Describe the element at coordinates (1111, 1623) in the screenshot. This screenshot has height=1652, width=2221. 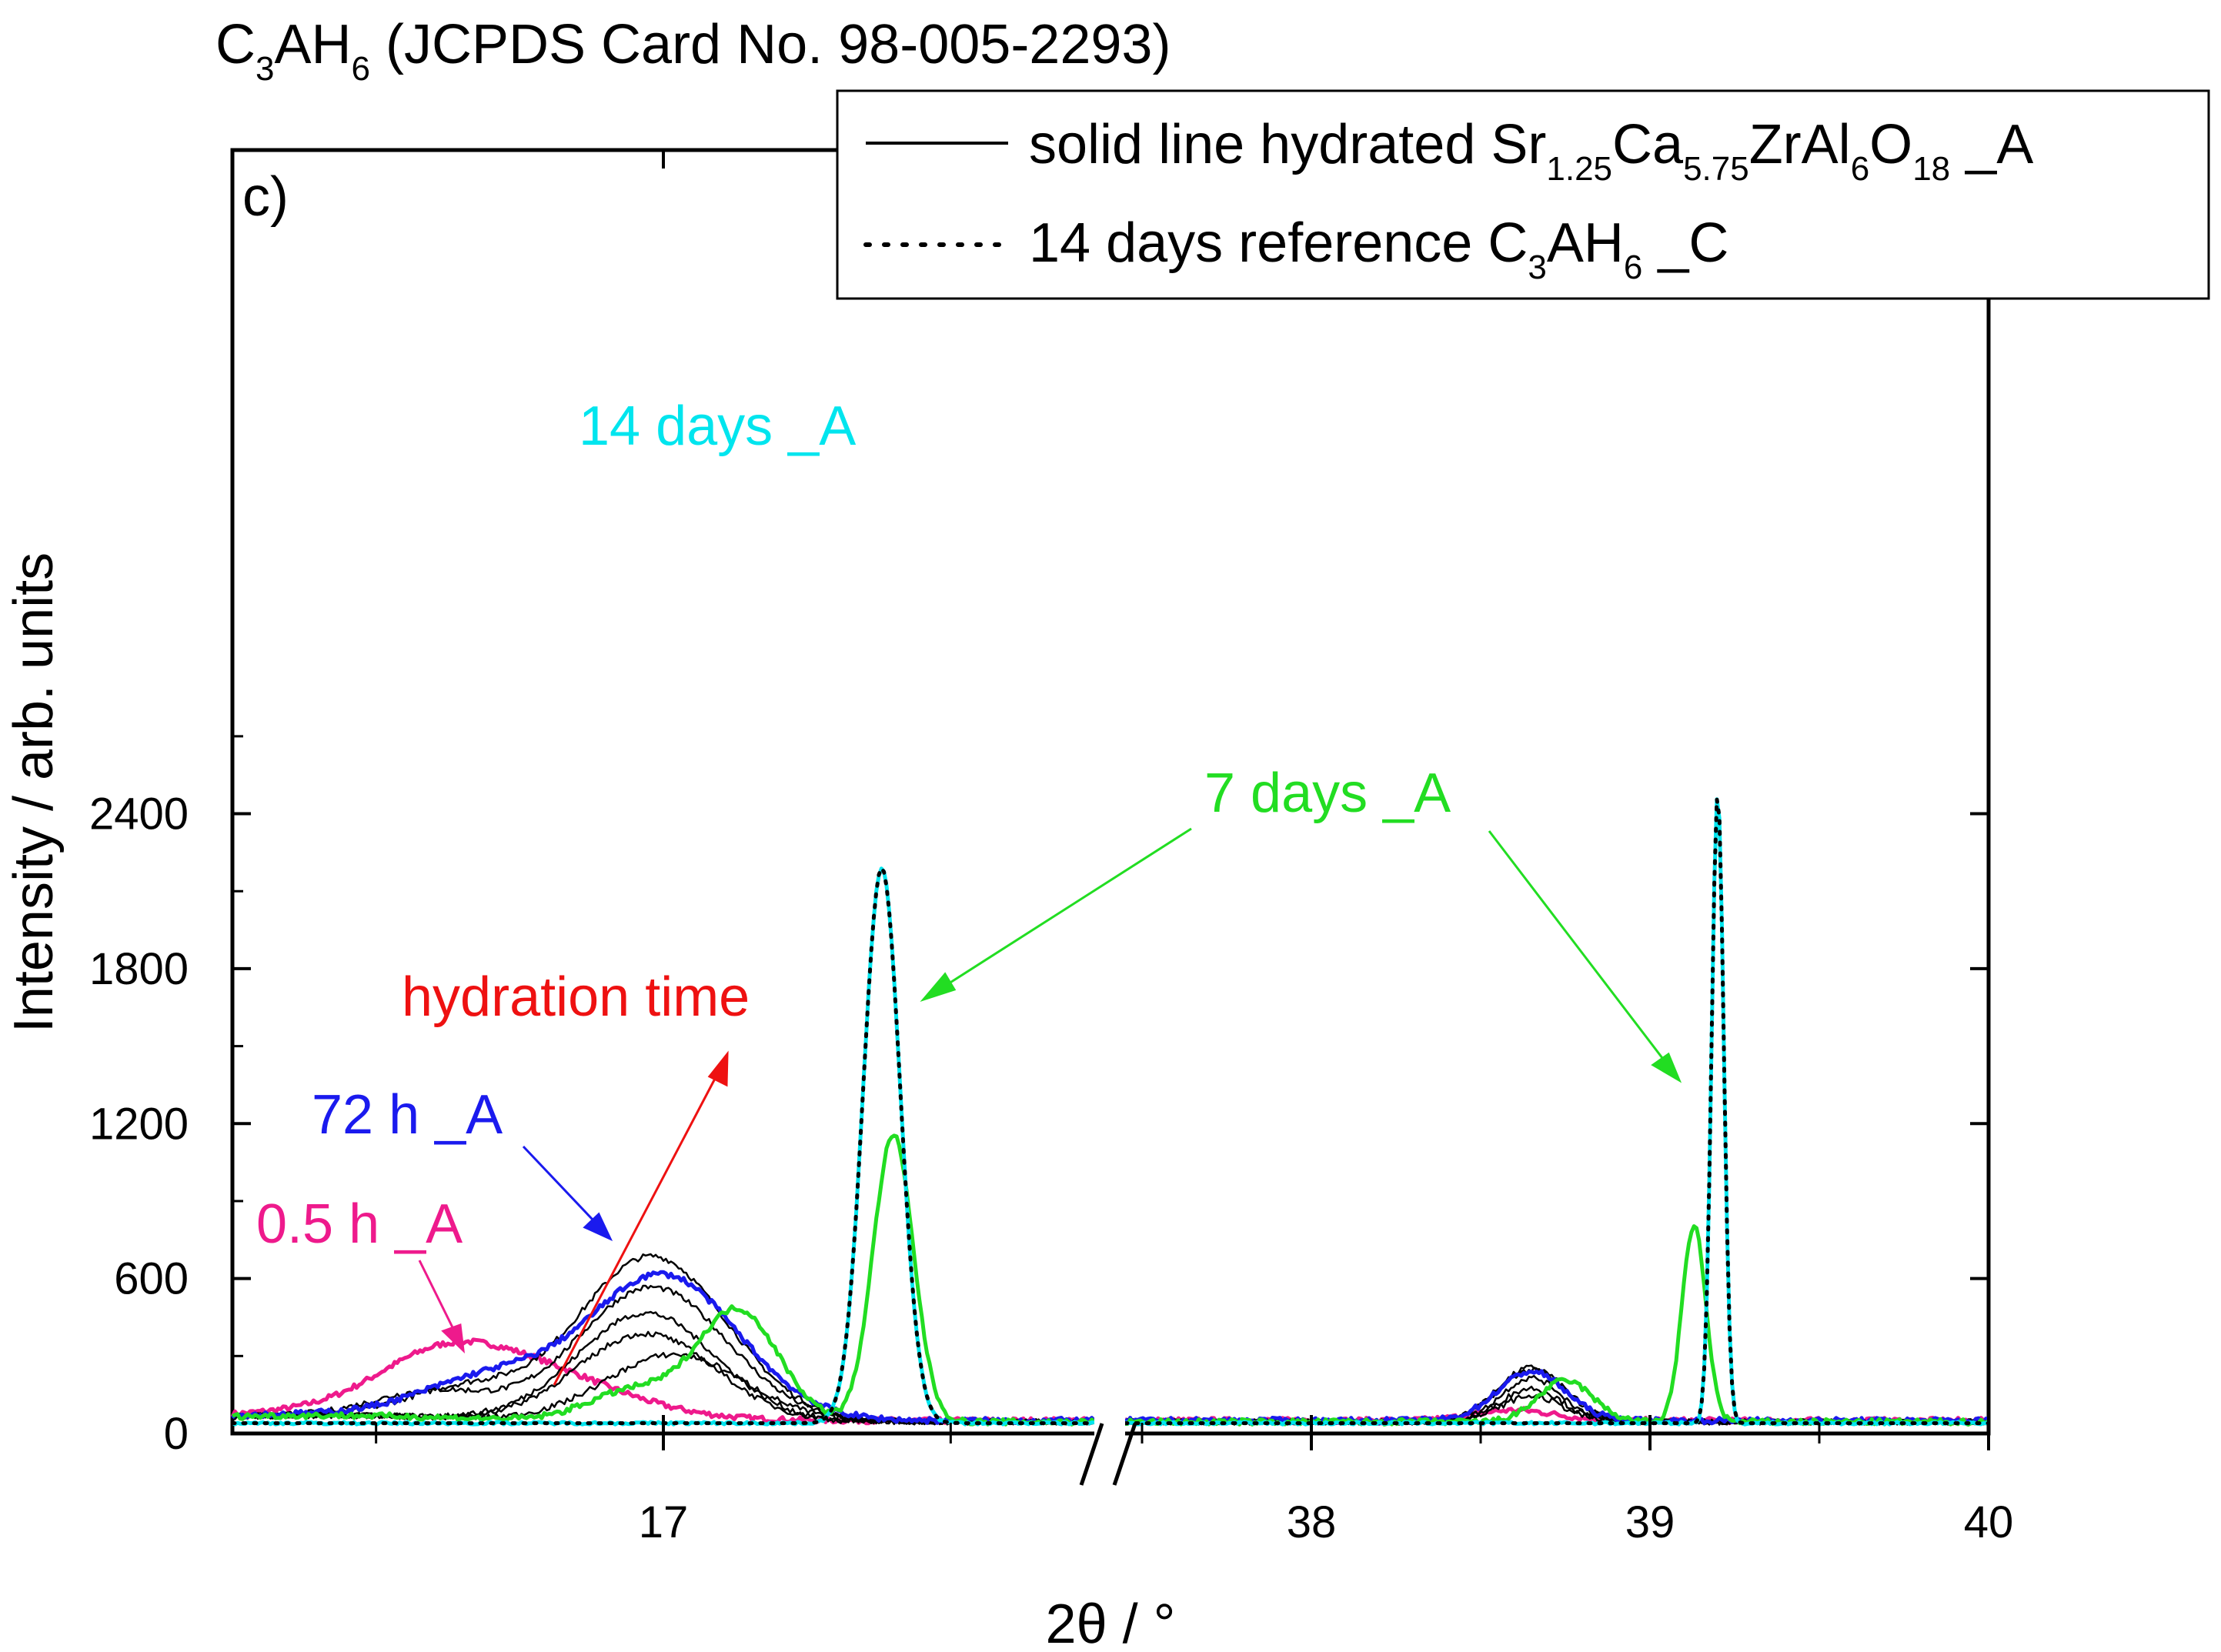
I see `x-axis-title: 2θ / °` at that location.